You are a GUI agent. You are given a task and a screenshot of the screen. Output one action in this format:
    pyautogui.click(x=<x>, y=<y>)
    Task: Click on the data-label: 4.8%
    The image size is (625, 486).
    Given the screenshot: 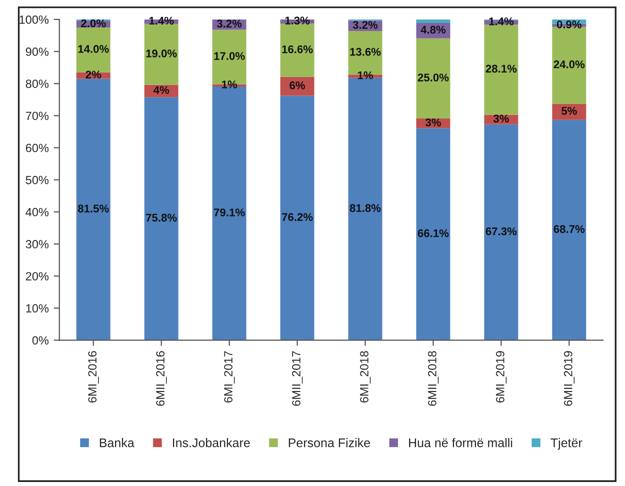 What is the action you would take?
    pyautogui.click(x=433, y=30)
    